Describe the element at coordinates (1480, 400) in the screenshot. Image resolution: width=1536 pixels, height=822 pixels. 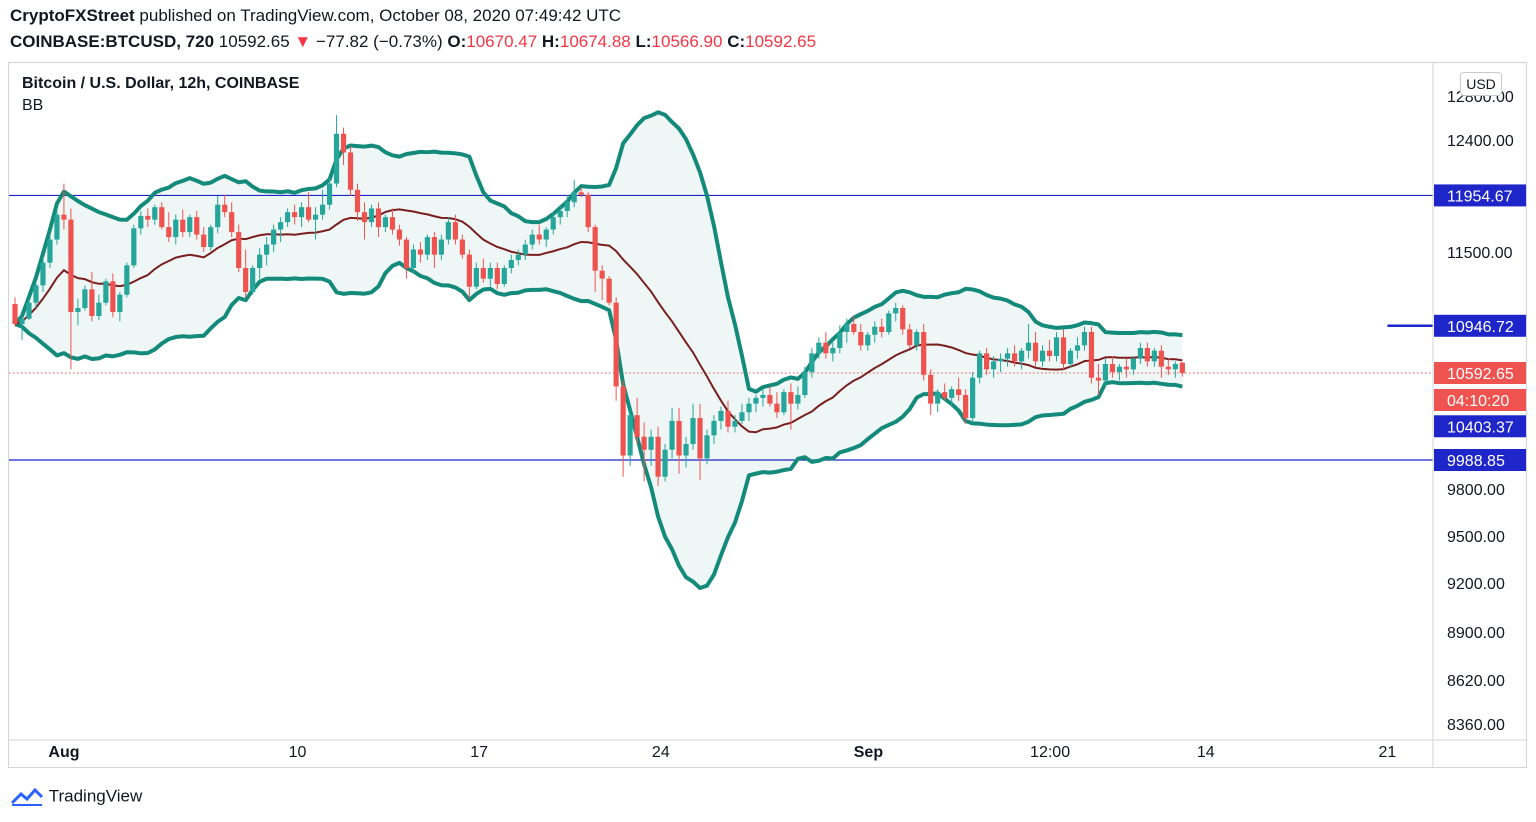
I see `countdown-badge-bg` at that location.